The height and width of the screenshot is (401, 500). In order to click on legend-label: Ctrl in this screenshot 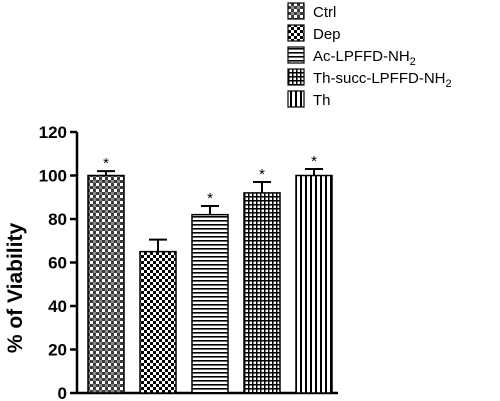, I will do `click(324, 12)`.